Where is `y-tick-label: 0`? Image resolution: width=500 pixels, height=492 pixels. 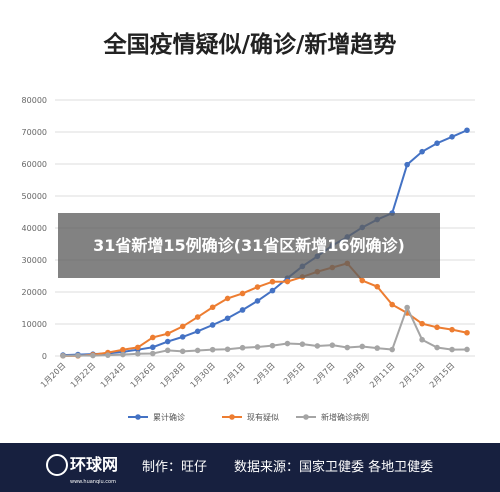
y-tick-label: 0 is located at coordinates (44, 356).